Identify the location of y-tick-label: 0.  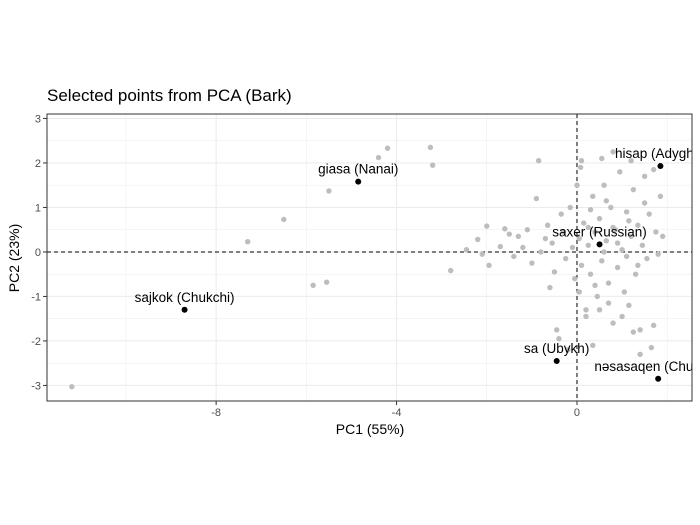
(38, 253).